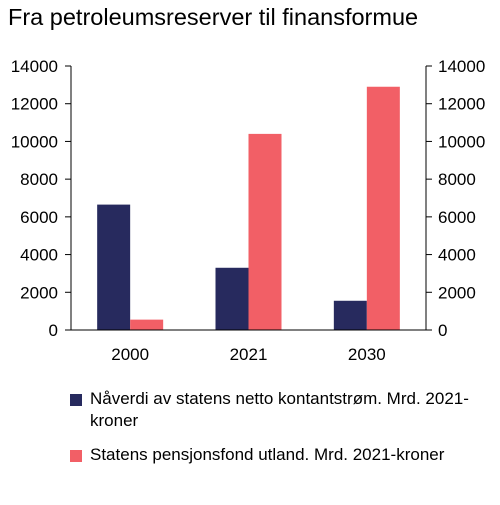  Describe the element at coordinates (249, 354) in the screenshot. I see `x-tick-label: 2021` at that location.